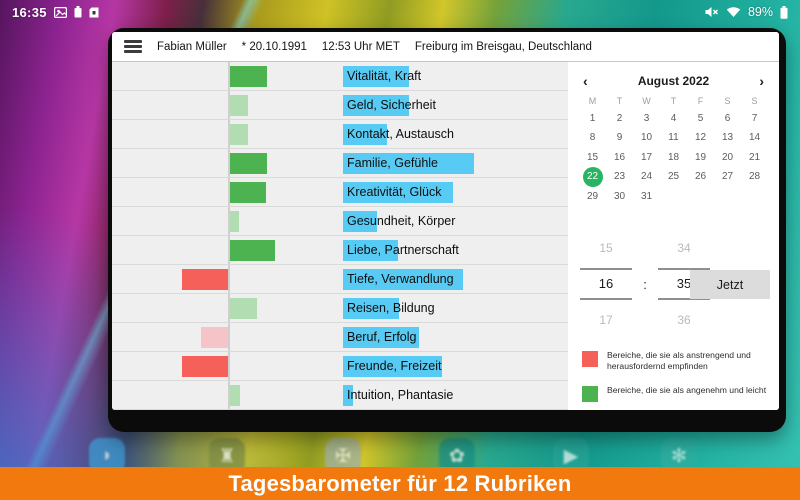  I want to click on birth-time: 12:53 Uhr MET, so click(360, 46).